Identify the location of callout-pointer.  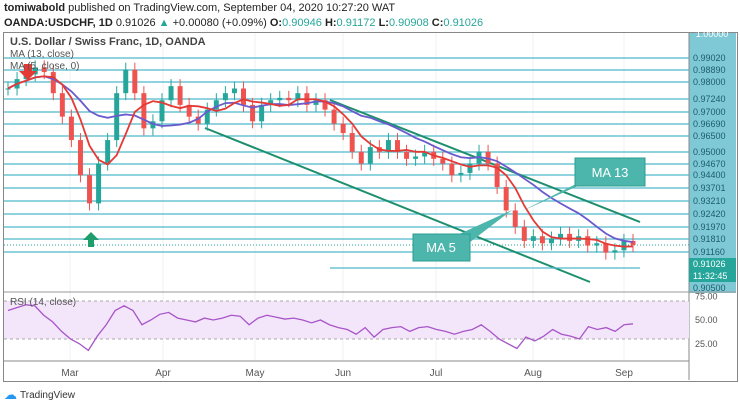
(556, 194).